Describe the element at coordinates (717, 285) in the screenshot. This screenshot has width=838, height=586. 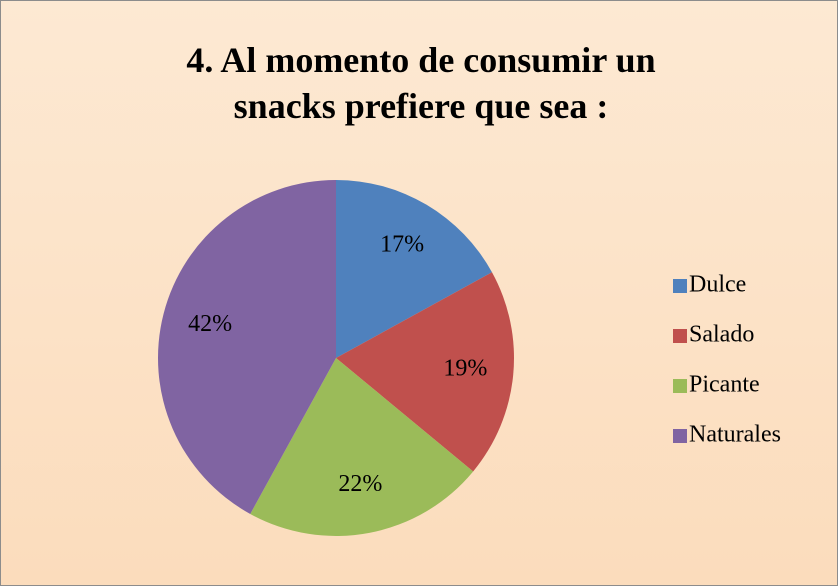
I see `legend-label: Dulce` at that location.